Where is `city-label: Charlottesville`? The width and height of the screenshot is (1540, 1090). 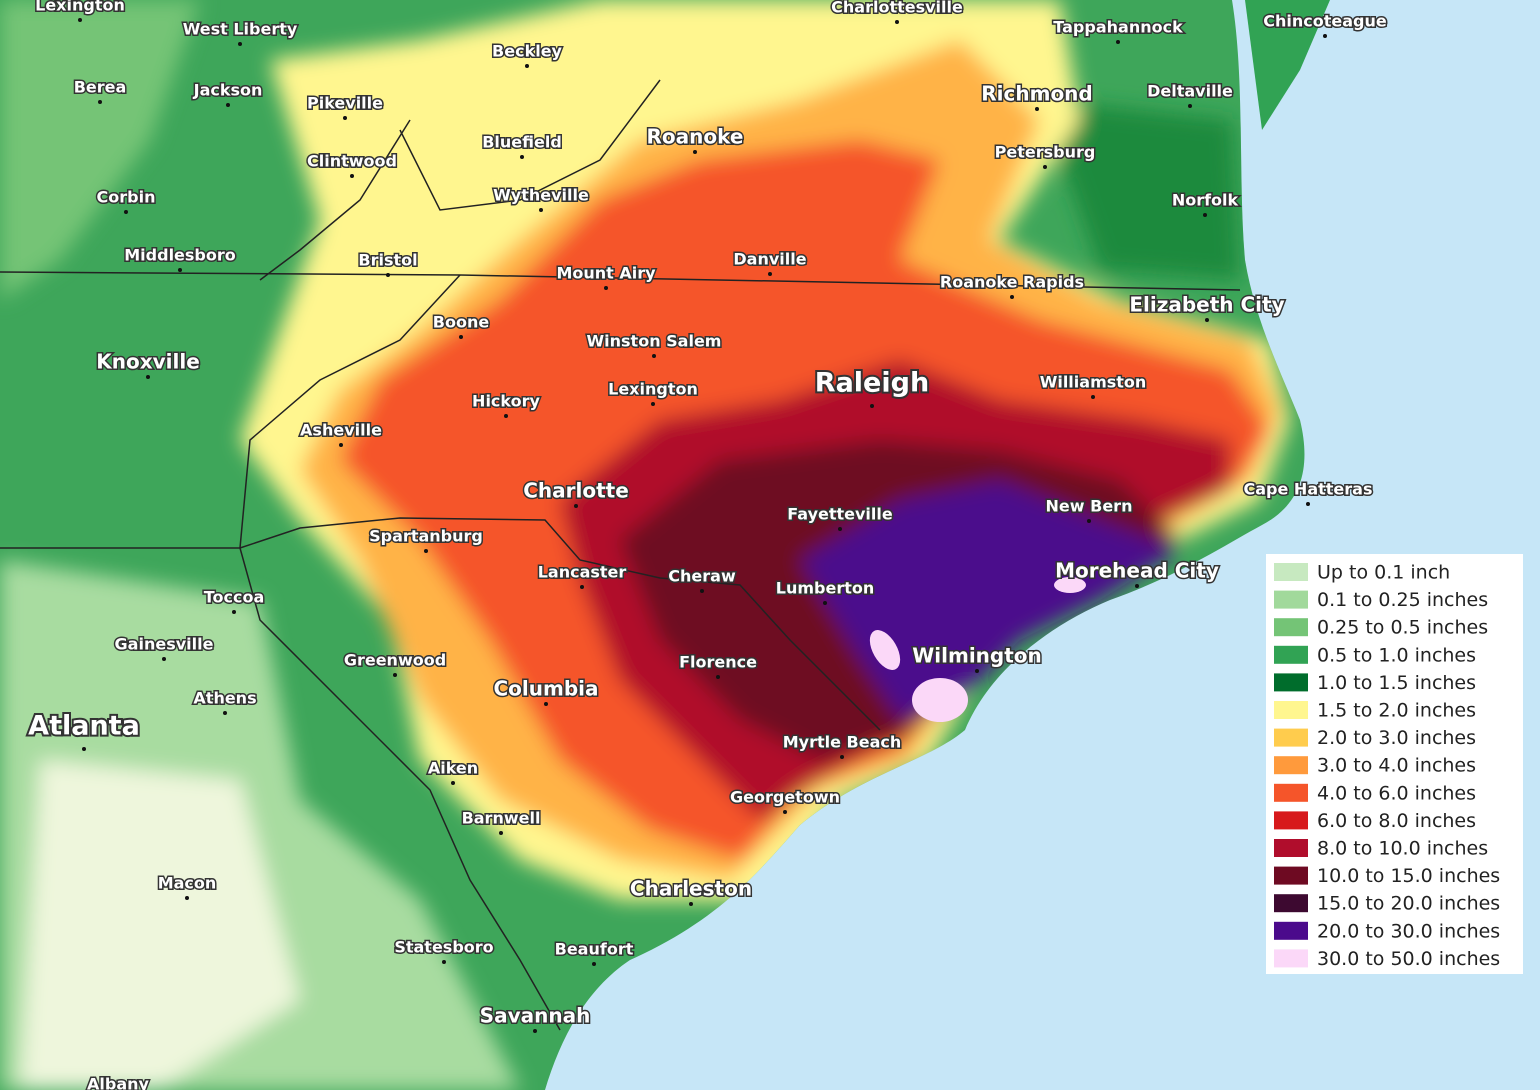 city-label: Charlottesville is located at coordinates (897, 8).